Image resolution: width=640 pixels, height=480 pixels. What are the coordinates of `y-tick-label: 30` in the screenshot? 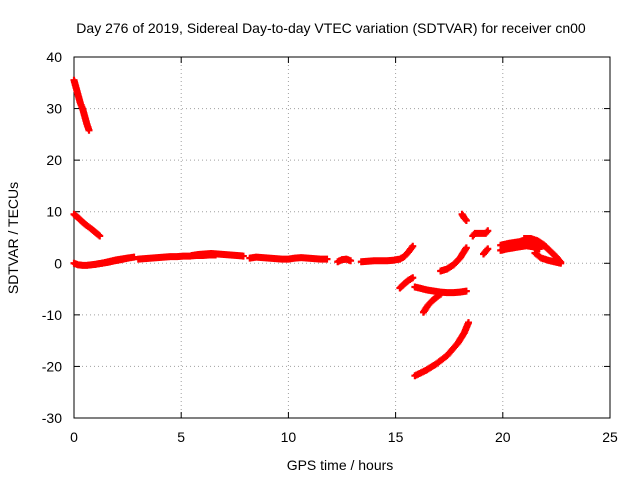 It's located at (54, 109).